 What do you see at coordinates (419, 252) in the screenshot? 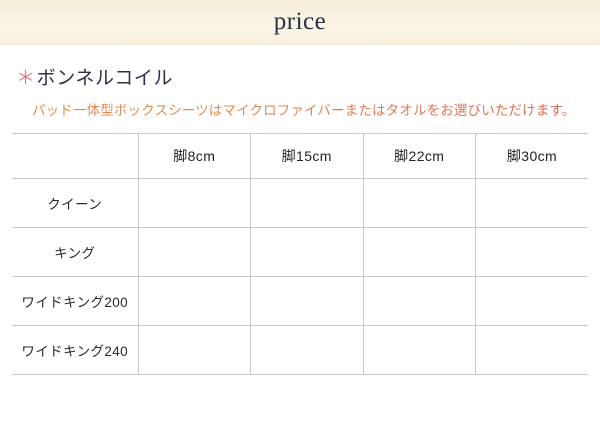
I see `cell-king-leg-22cm` at bounding box center [419, 252].